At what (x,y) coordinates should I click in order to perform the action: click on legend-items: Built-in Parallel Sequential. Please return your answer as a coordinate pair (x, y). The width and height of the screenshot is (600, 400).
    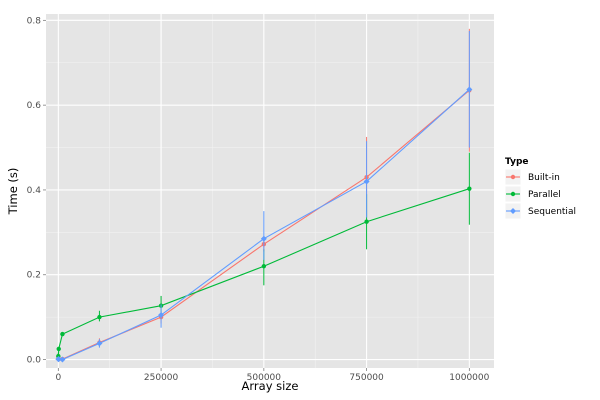
    Looking at the image, I should click on (540, 194).